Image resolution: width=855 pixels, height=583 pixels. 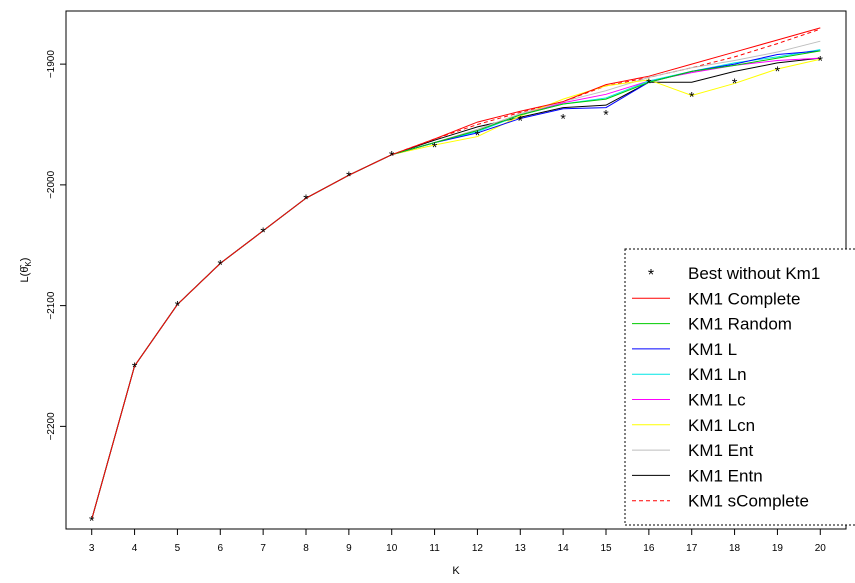 I want to click on y-tick-label: −2100, so click(x=51, y=305).